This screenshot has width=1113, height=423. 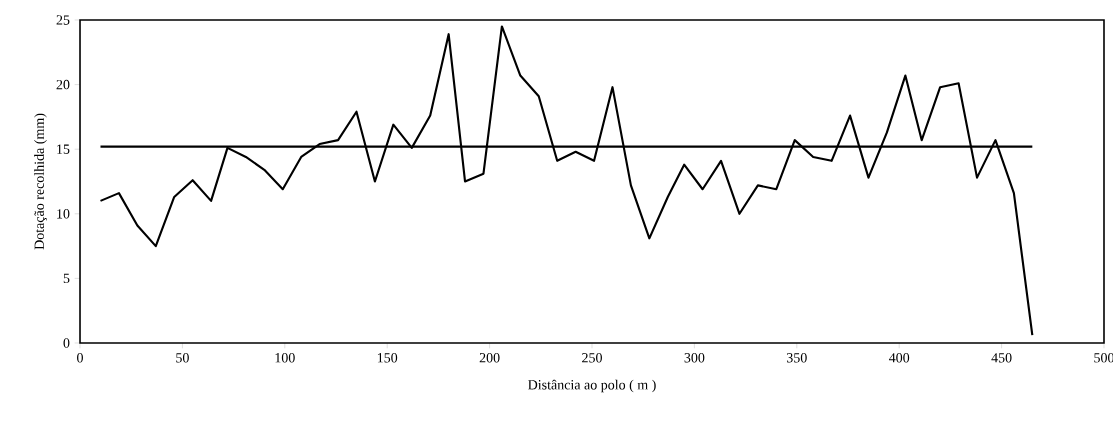 I want to click on x-tick-label: 200, so click(x=489, y=358).